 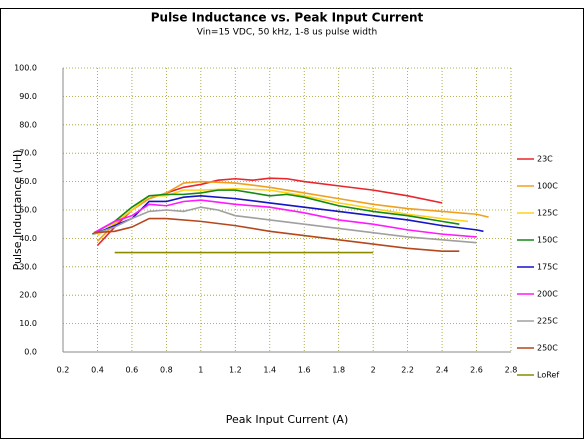 I want to click on y-tick-label: 30.0, so click(x=28, y=266).